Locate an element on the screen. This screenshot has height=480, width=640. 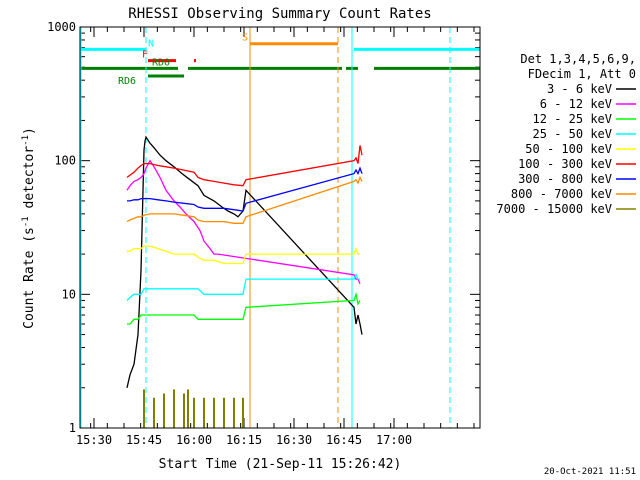
footer-timestamp: 20-Oct-2021 11:51 is located at coordinates (590, 472).